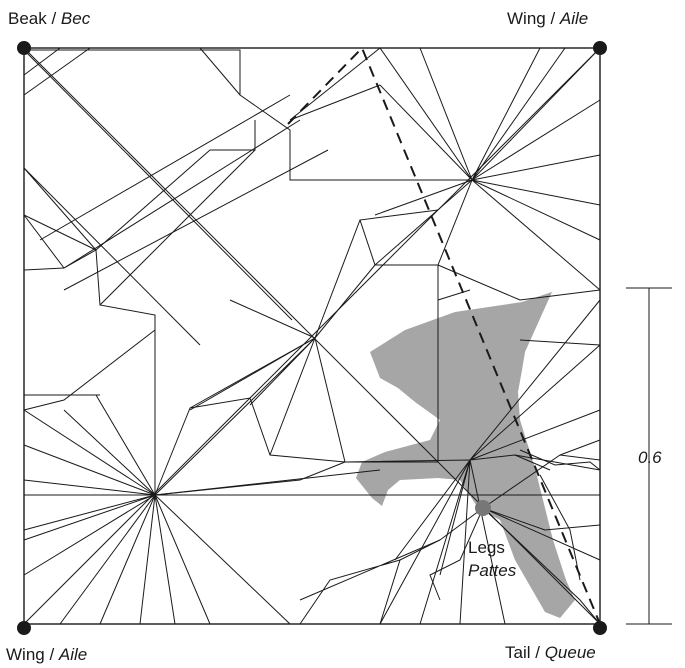 The width and height of the screenshot is (685, 668). I want to click on legs-label-translation: Pattes, so click(492, 570).